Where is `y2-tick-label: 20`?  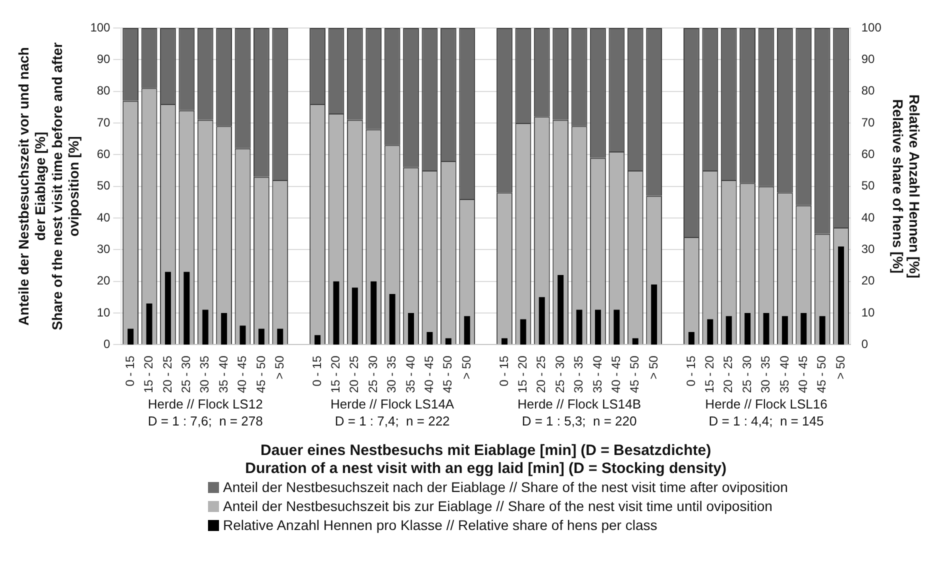 y2-tick-label: 20 is located at coordinates (868, 281).